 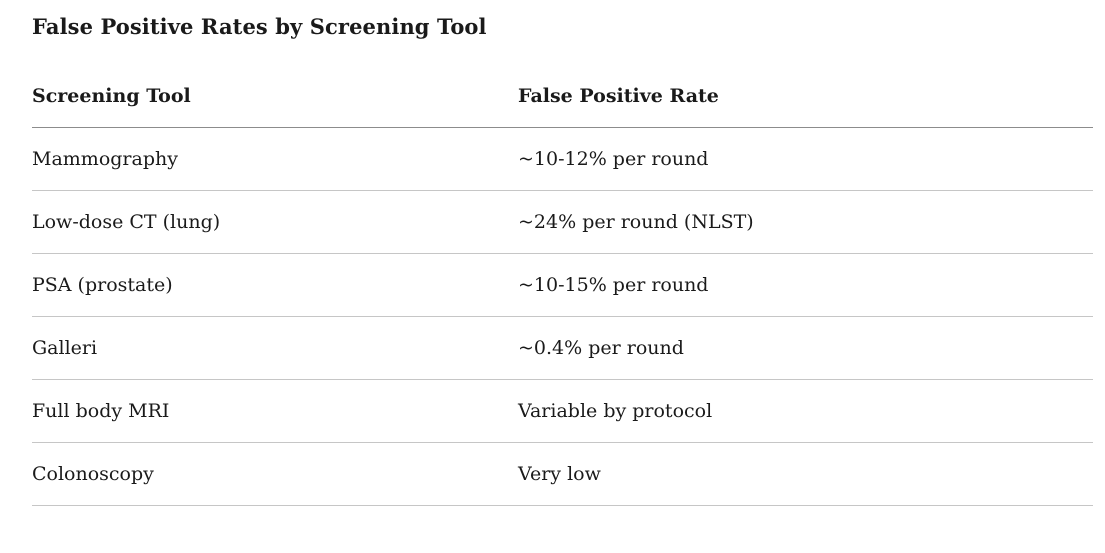 I want to click on cell-false-positive-rate: Variable by protocol, so click(x=805, y=411).